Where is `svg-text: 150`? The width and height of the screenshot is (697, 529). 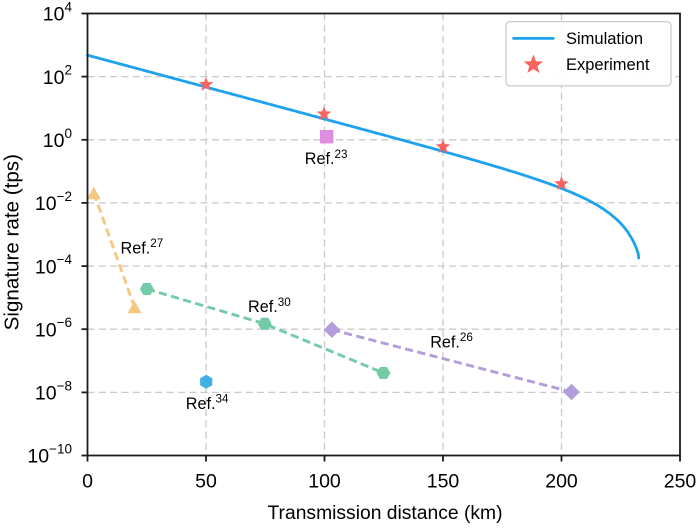 svg-text: 150 is located at coordinates (443, 482).